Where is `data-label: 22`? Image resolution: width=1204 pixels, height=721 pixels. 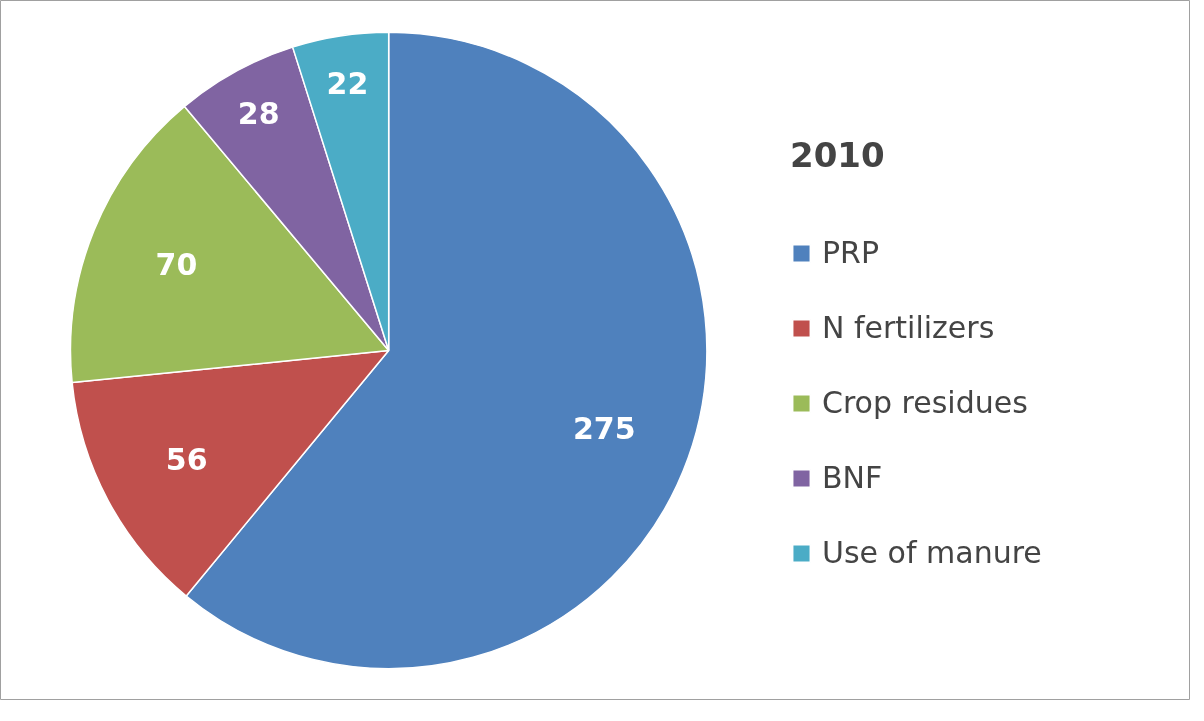
data-label: 22 is located at coordinates (347, 84).